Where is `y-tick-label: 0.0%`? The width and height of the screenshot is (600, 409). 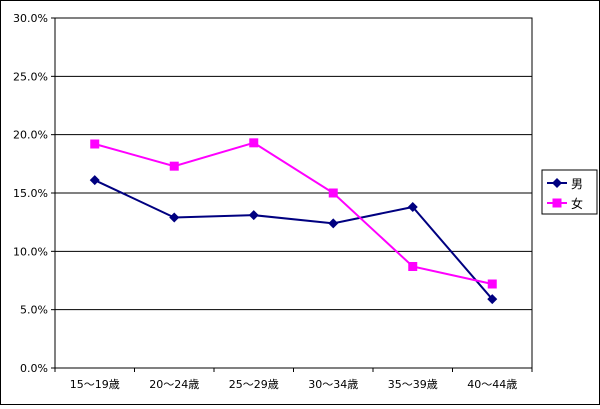
y-tick-label: 0.0% is located at coordinates (34, 368).